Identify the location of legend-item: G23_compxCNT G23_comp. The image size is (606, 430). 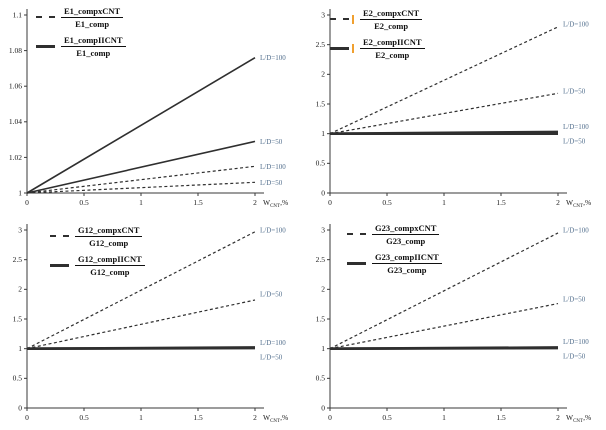
(394, 234).